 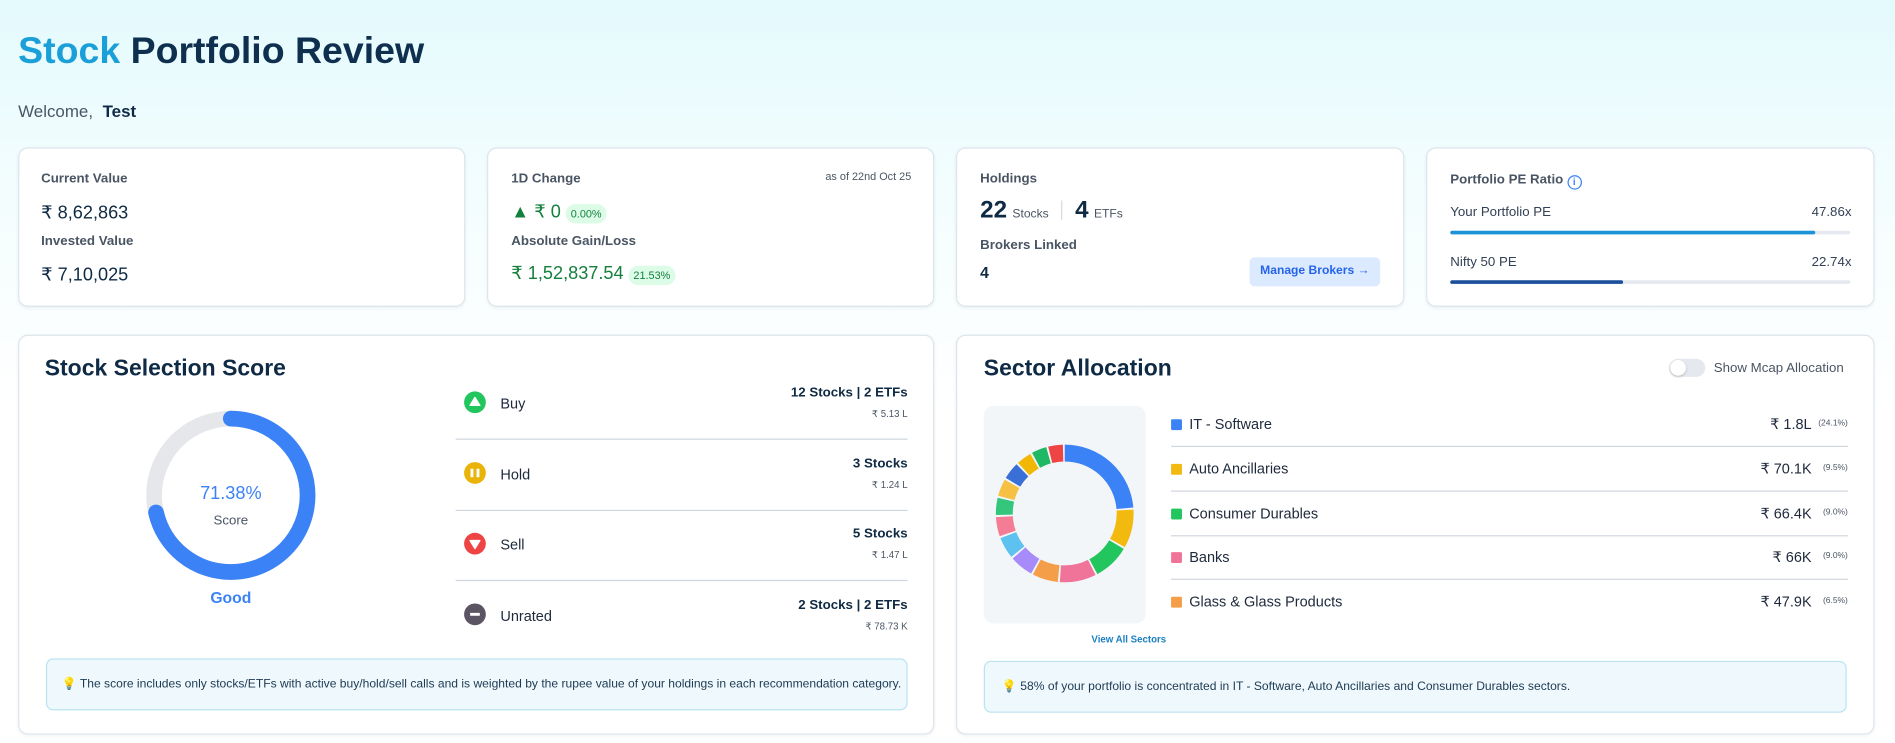 What do you see at coordinates (231, 520) in the screenshot?
I see `score-caption: Score` at bounding box center [231, 520].